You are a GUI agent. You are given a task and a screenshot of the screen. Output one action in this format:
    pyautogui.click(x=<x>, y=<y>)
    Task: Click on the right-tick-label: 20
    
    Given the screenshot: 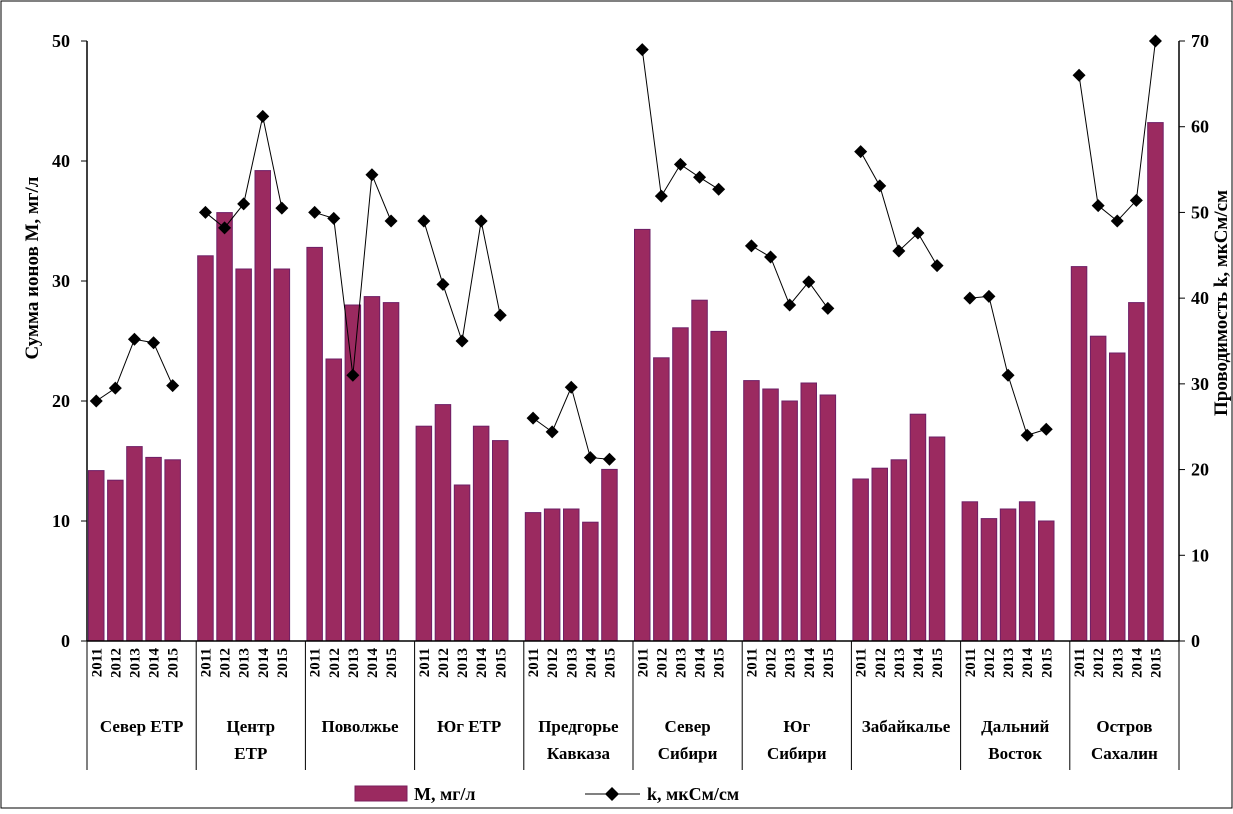 What is the action you would take?
    pyautogui.click(x=1200, y=470)
    